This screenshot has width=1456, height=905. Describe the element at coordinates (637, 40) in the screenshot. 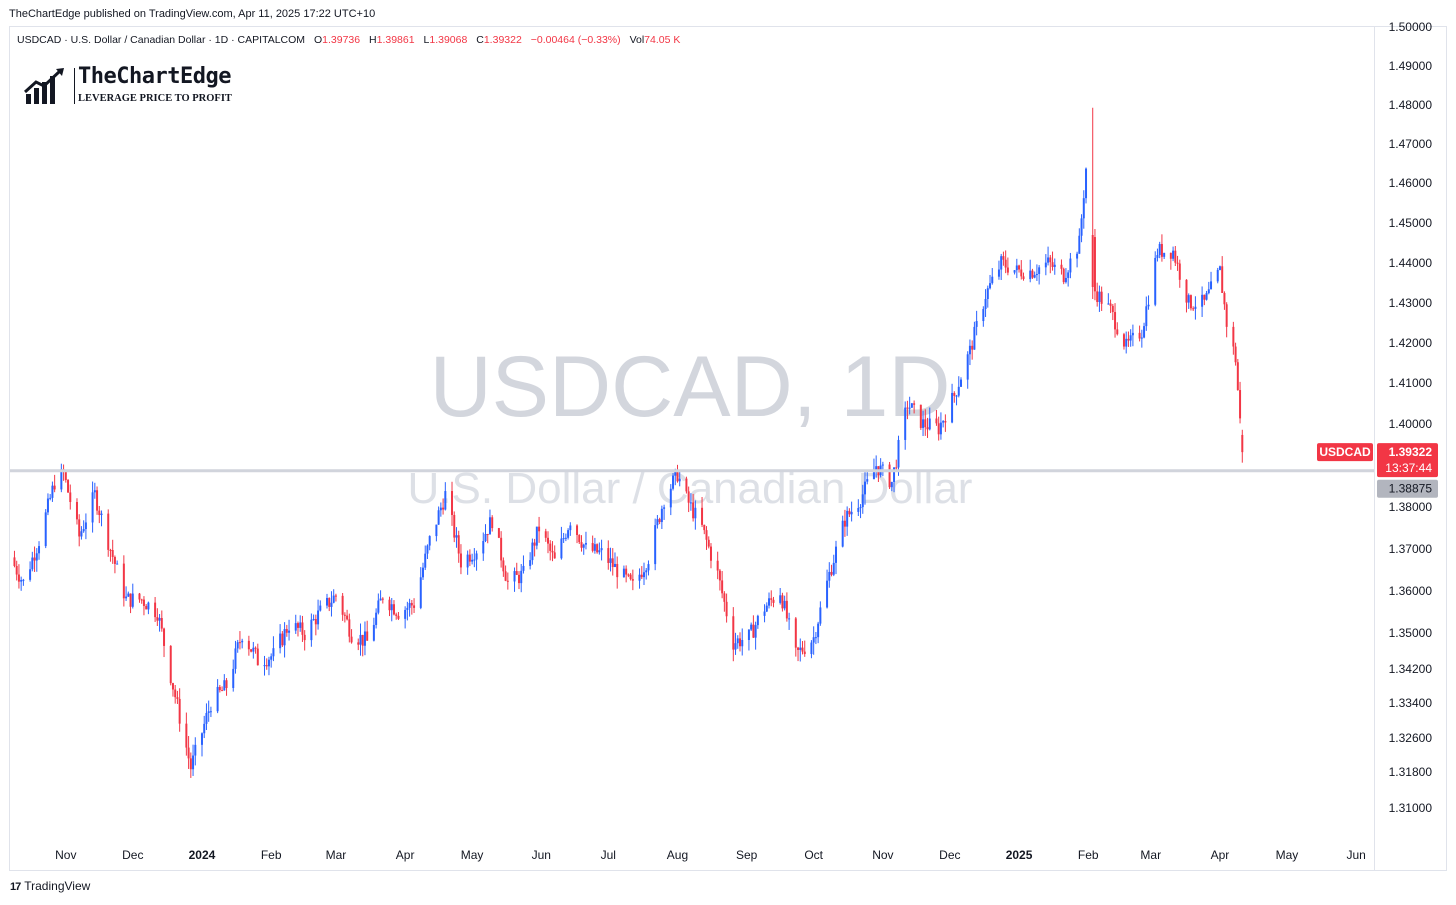

I see `legend-volume-label: Vol` at that location.